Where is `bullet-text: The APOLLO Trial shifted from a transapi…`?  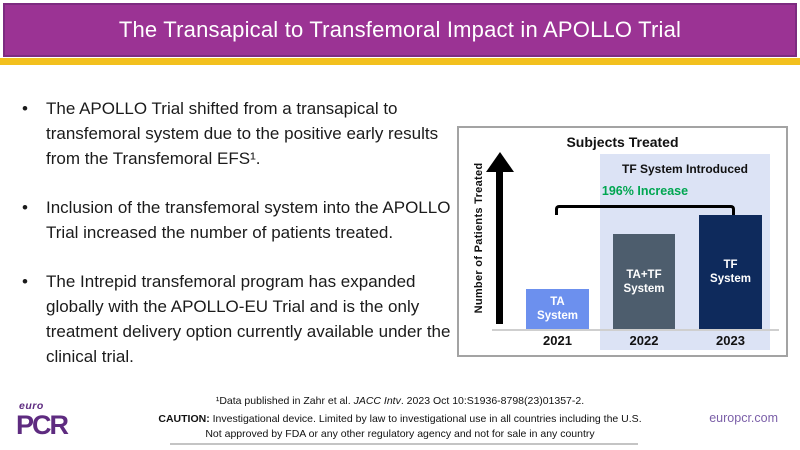 bullet-text: The APOLLO Trial shifted from a transapi… is located at coordinates (242, 133).